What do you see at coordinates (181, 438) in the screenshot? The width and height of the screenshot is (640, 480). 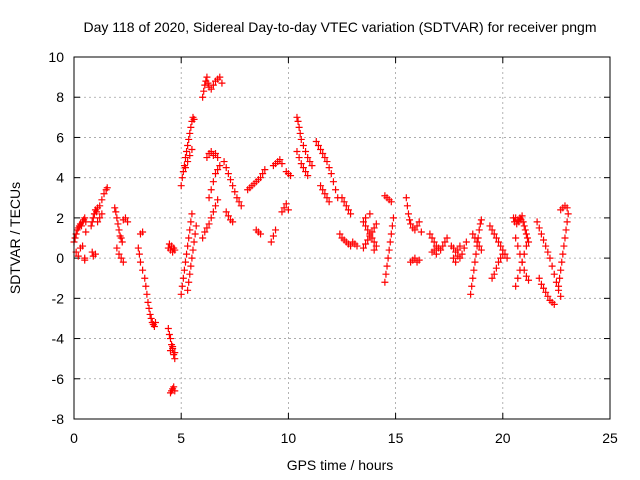 I see `x-tick-label: 5` at bounding box center [181, 438].